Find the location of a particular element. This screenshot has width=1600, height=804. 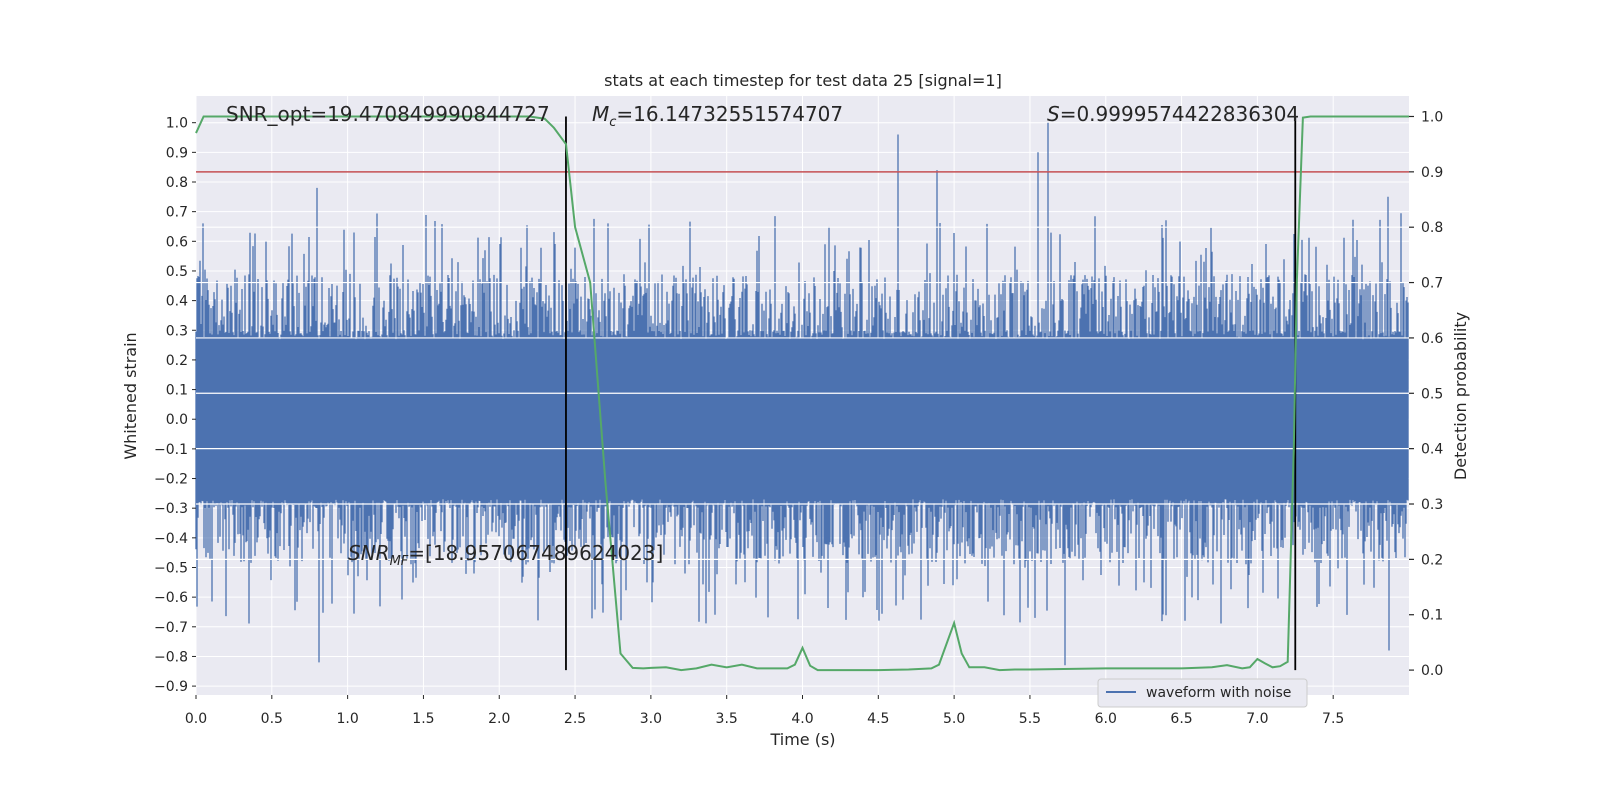

x-tick-label: 3.5 is located at coordinates (727, 719).